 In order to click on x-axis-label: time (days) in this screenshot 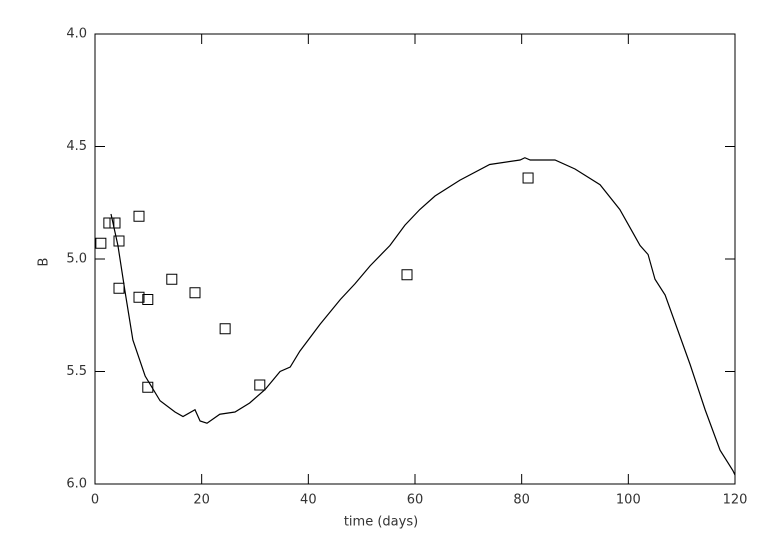, I will do `click(381, 522)`.